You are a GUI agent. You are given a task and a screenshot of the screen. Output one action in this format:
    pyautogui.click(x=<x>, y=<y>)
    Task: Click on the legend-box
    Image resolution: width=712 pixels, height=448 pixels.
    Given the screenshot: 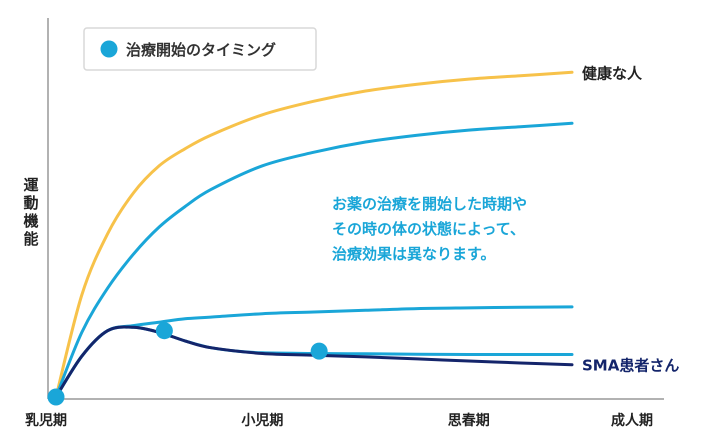 What is the action you would take?
    pyautogui.click(x=200, y=49)
    